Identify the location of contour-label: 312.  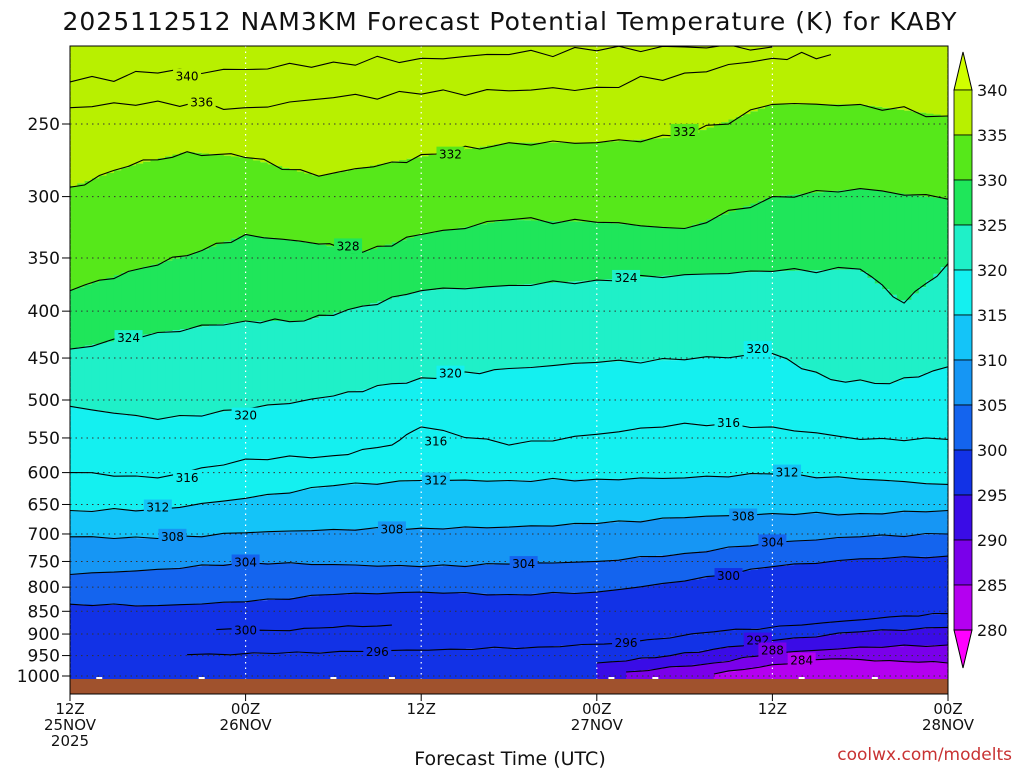
(435, 480).